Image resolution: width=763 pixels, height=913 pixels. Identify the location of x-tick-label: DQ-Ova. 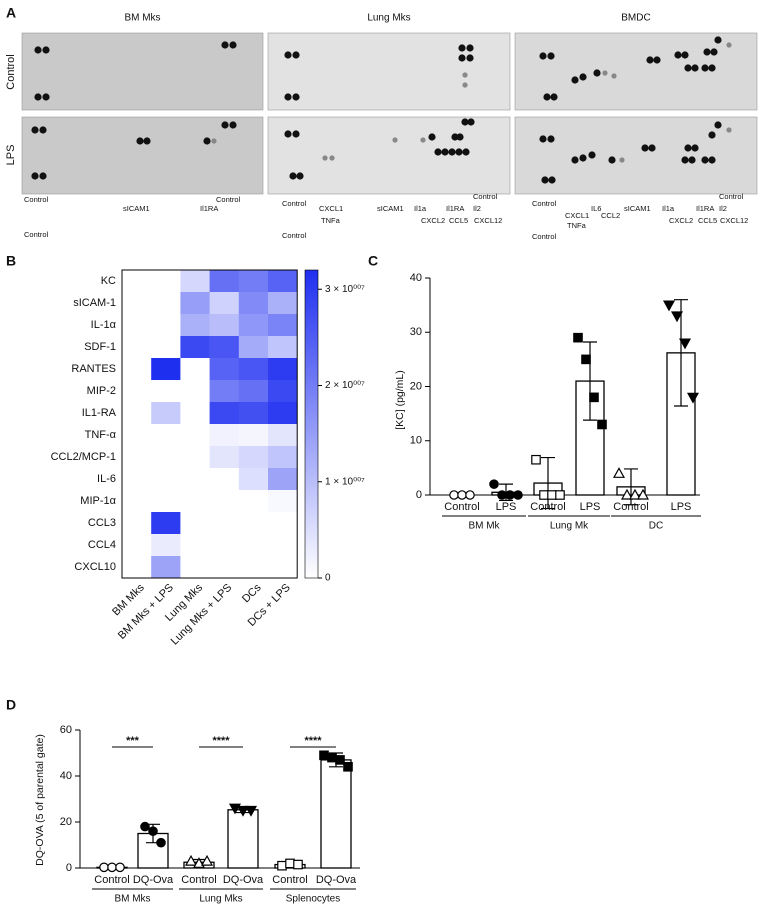
(243, 880).